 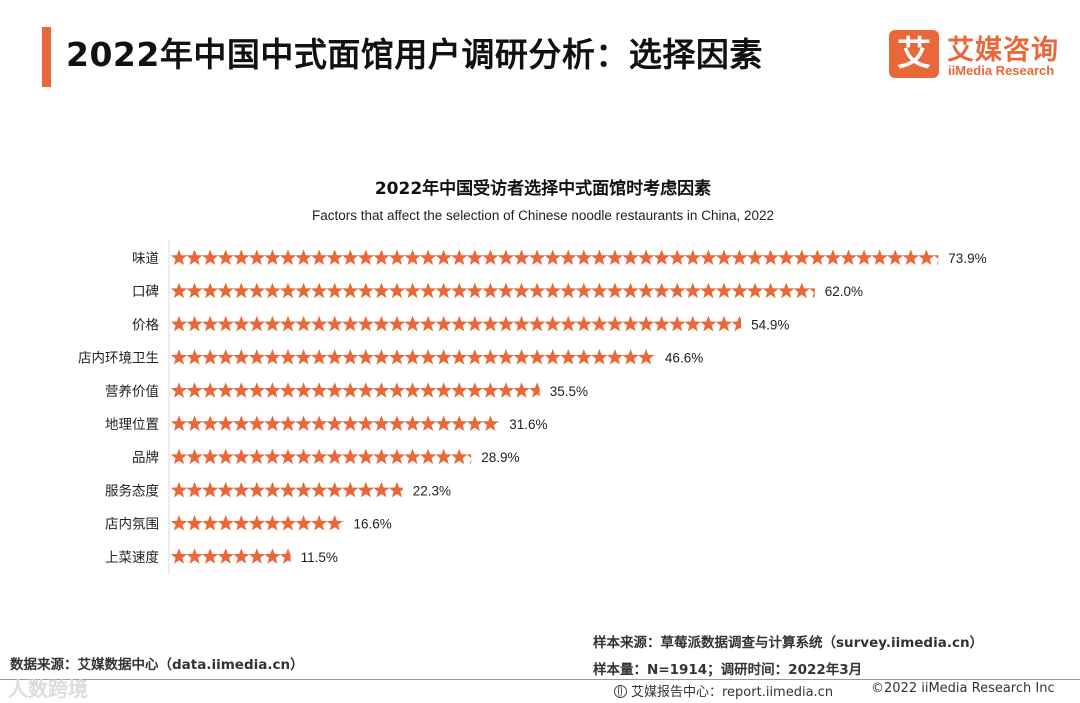 What do you see at coordinates (1001, 70) in the screenshot?
I see `logo-english-text: iiMedia Research` at bounding box center [1001, 70].